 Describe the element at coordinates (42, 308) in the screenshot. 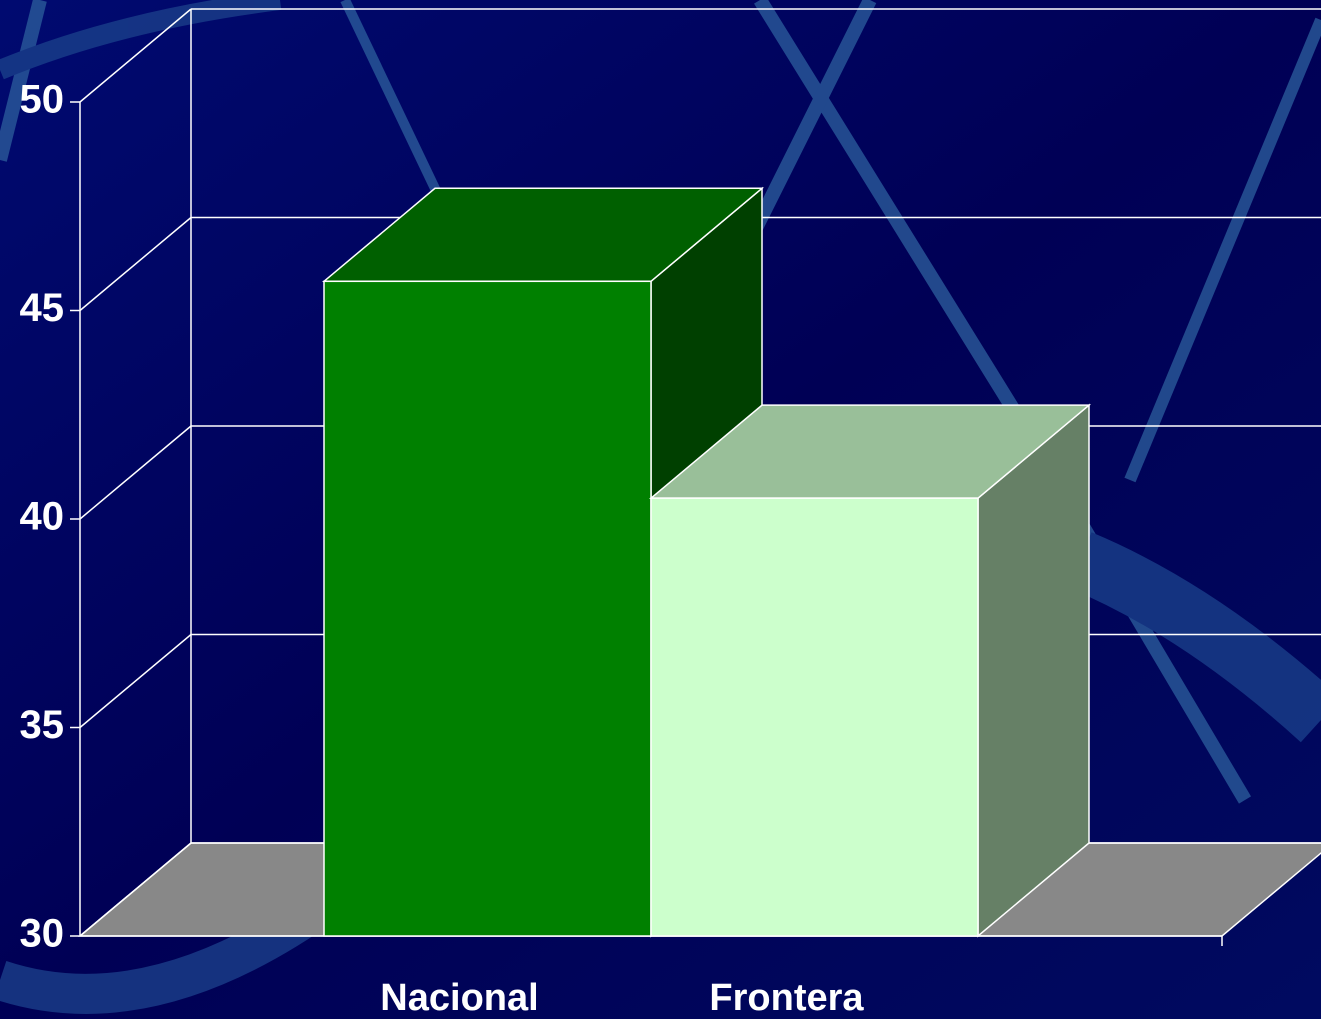

I see `y-tick-label: 45` at that location.